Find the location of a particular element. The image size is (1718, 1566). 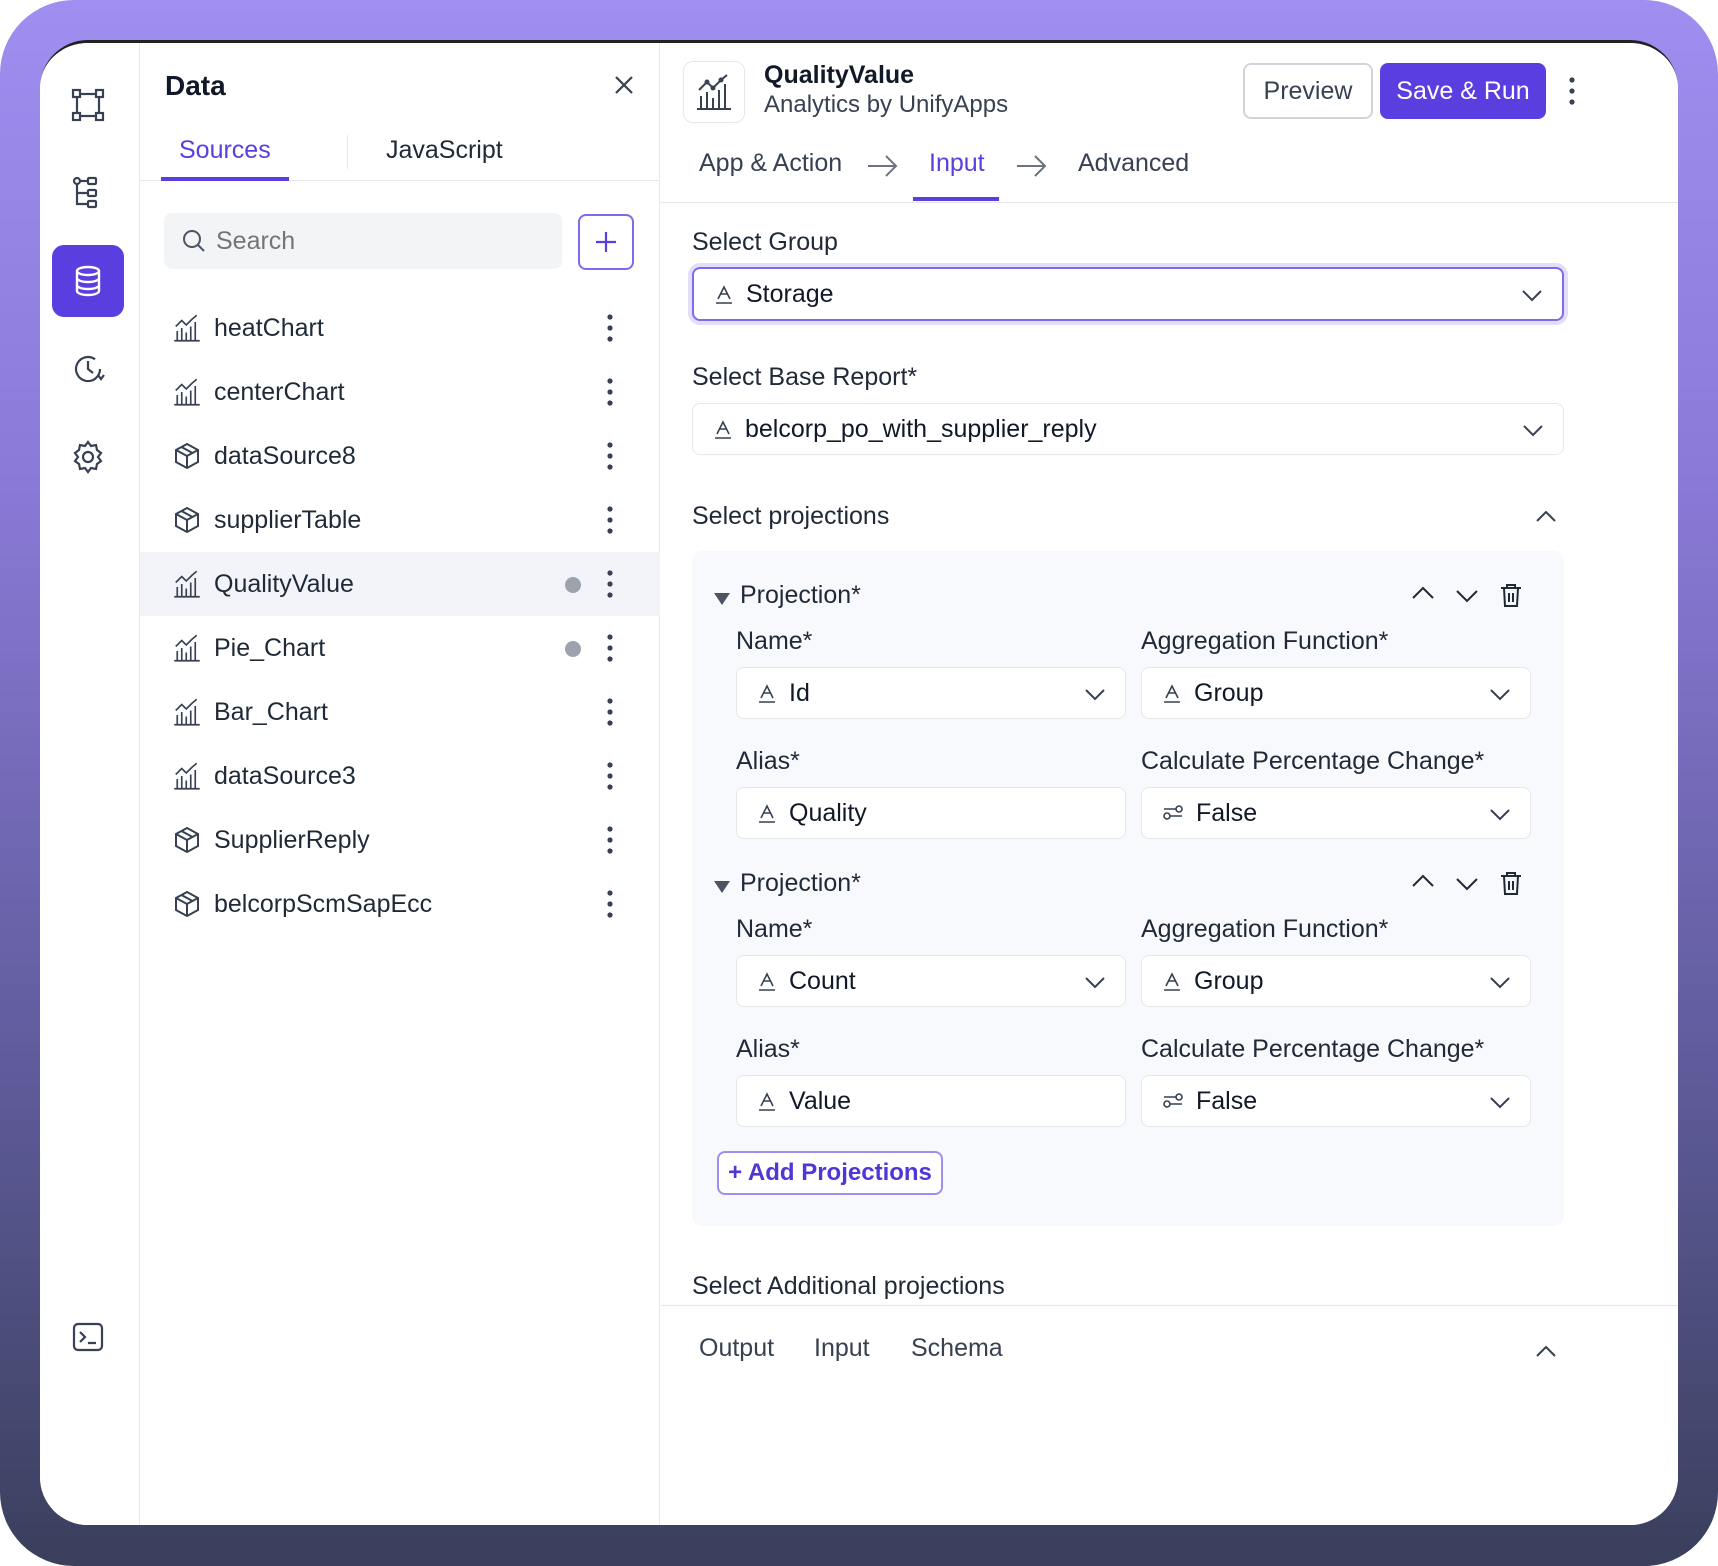

tab-schema: Schema is located at coordinates (957, 1348).